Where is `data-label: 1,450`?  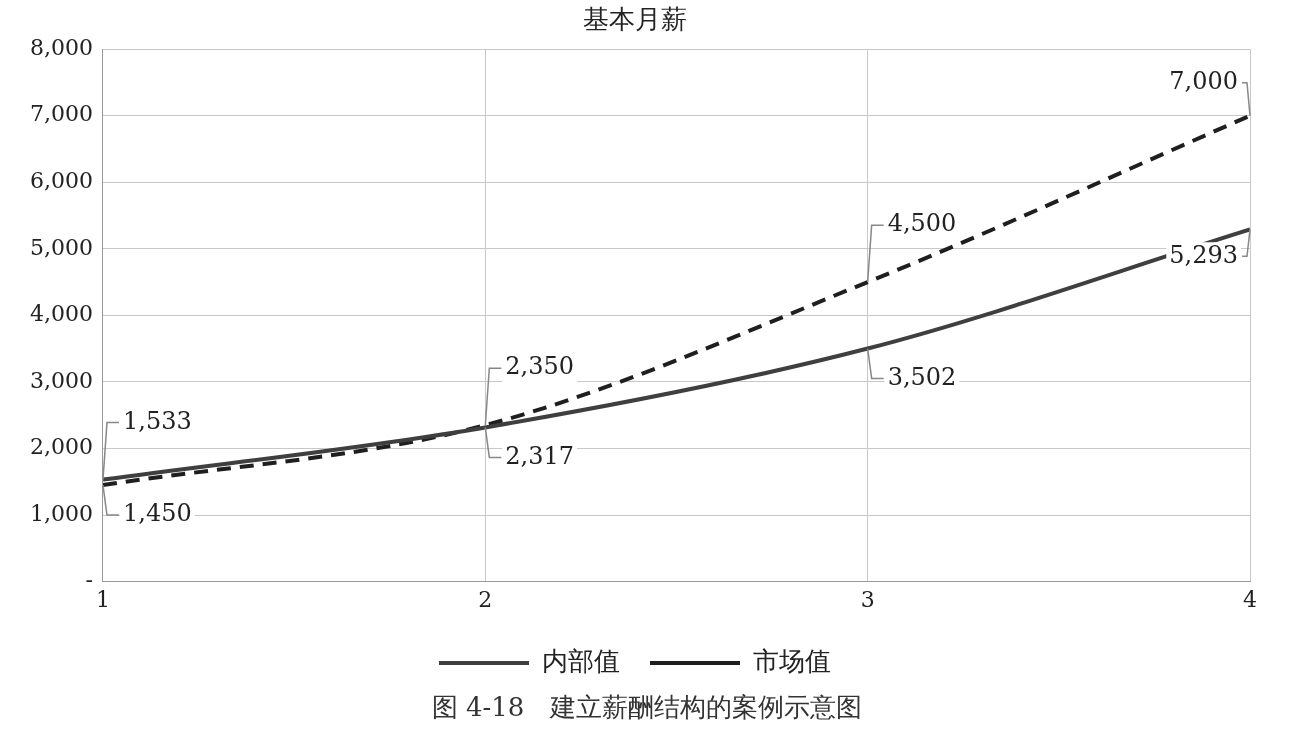 data-label: 1,450 is located at coordinates (157, 513).